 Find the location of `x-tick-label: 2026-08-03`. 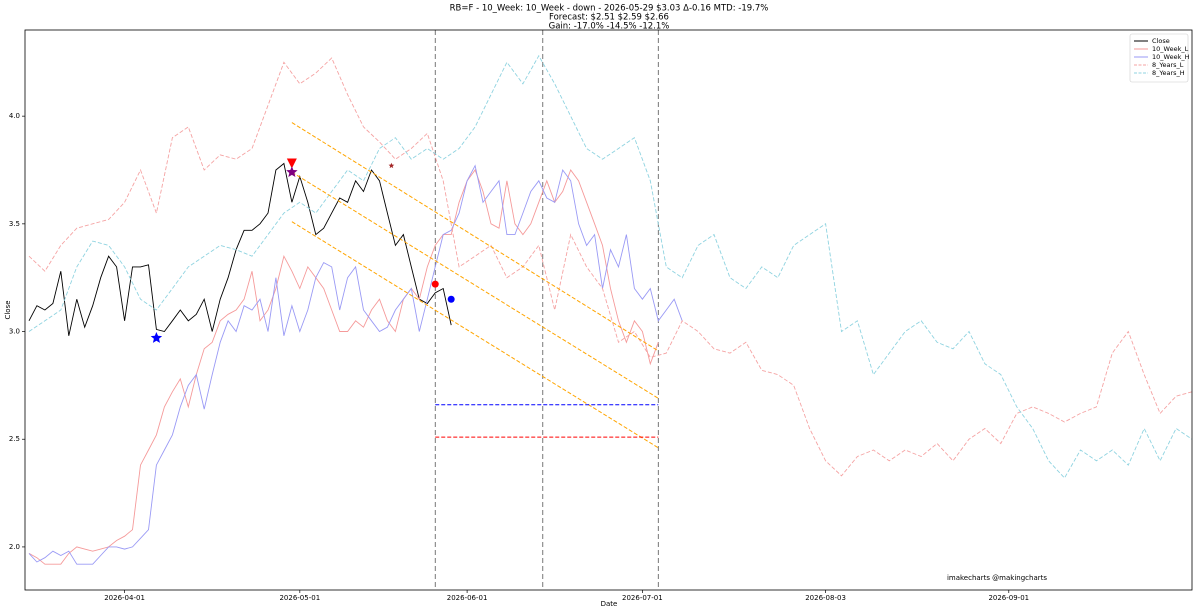

x-tick-label: 2026-08-03 is located at coordinates (825, 598).